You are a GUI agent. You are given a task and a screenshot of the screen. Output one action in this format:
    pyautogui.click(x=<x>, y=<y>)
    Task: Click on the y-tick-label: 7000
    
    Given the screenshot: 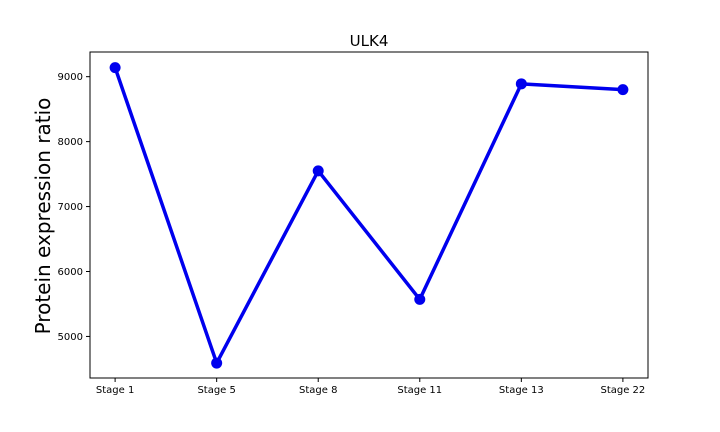 What is the action you would take?
    pyautogui.click(x=70, y=207)
    